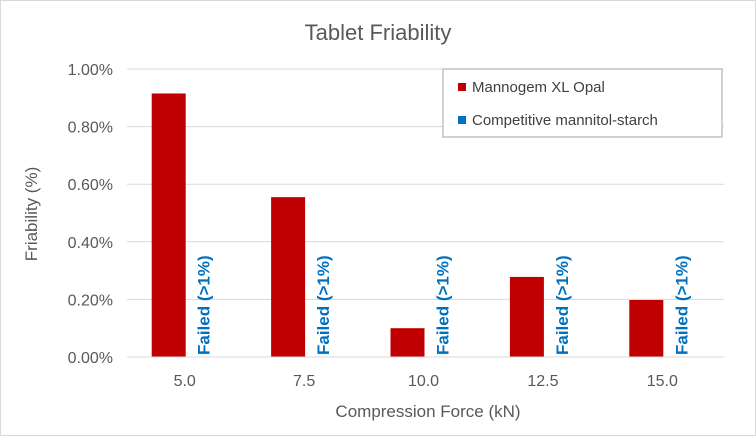 The image size is (756, 436). I want to click on legend-swatch-competitive, so click(462, 120).